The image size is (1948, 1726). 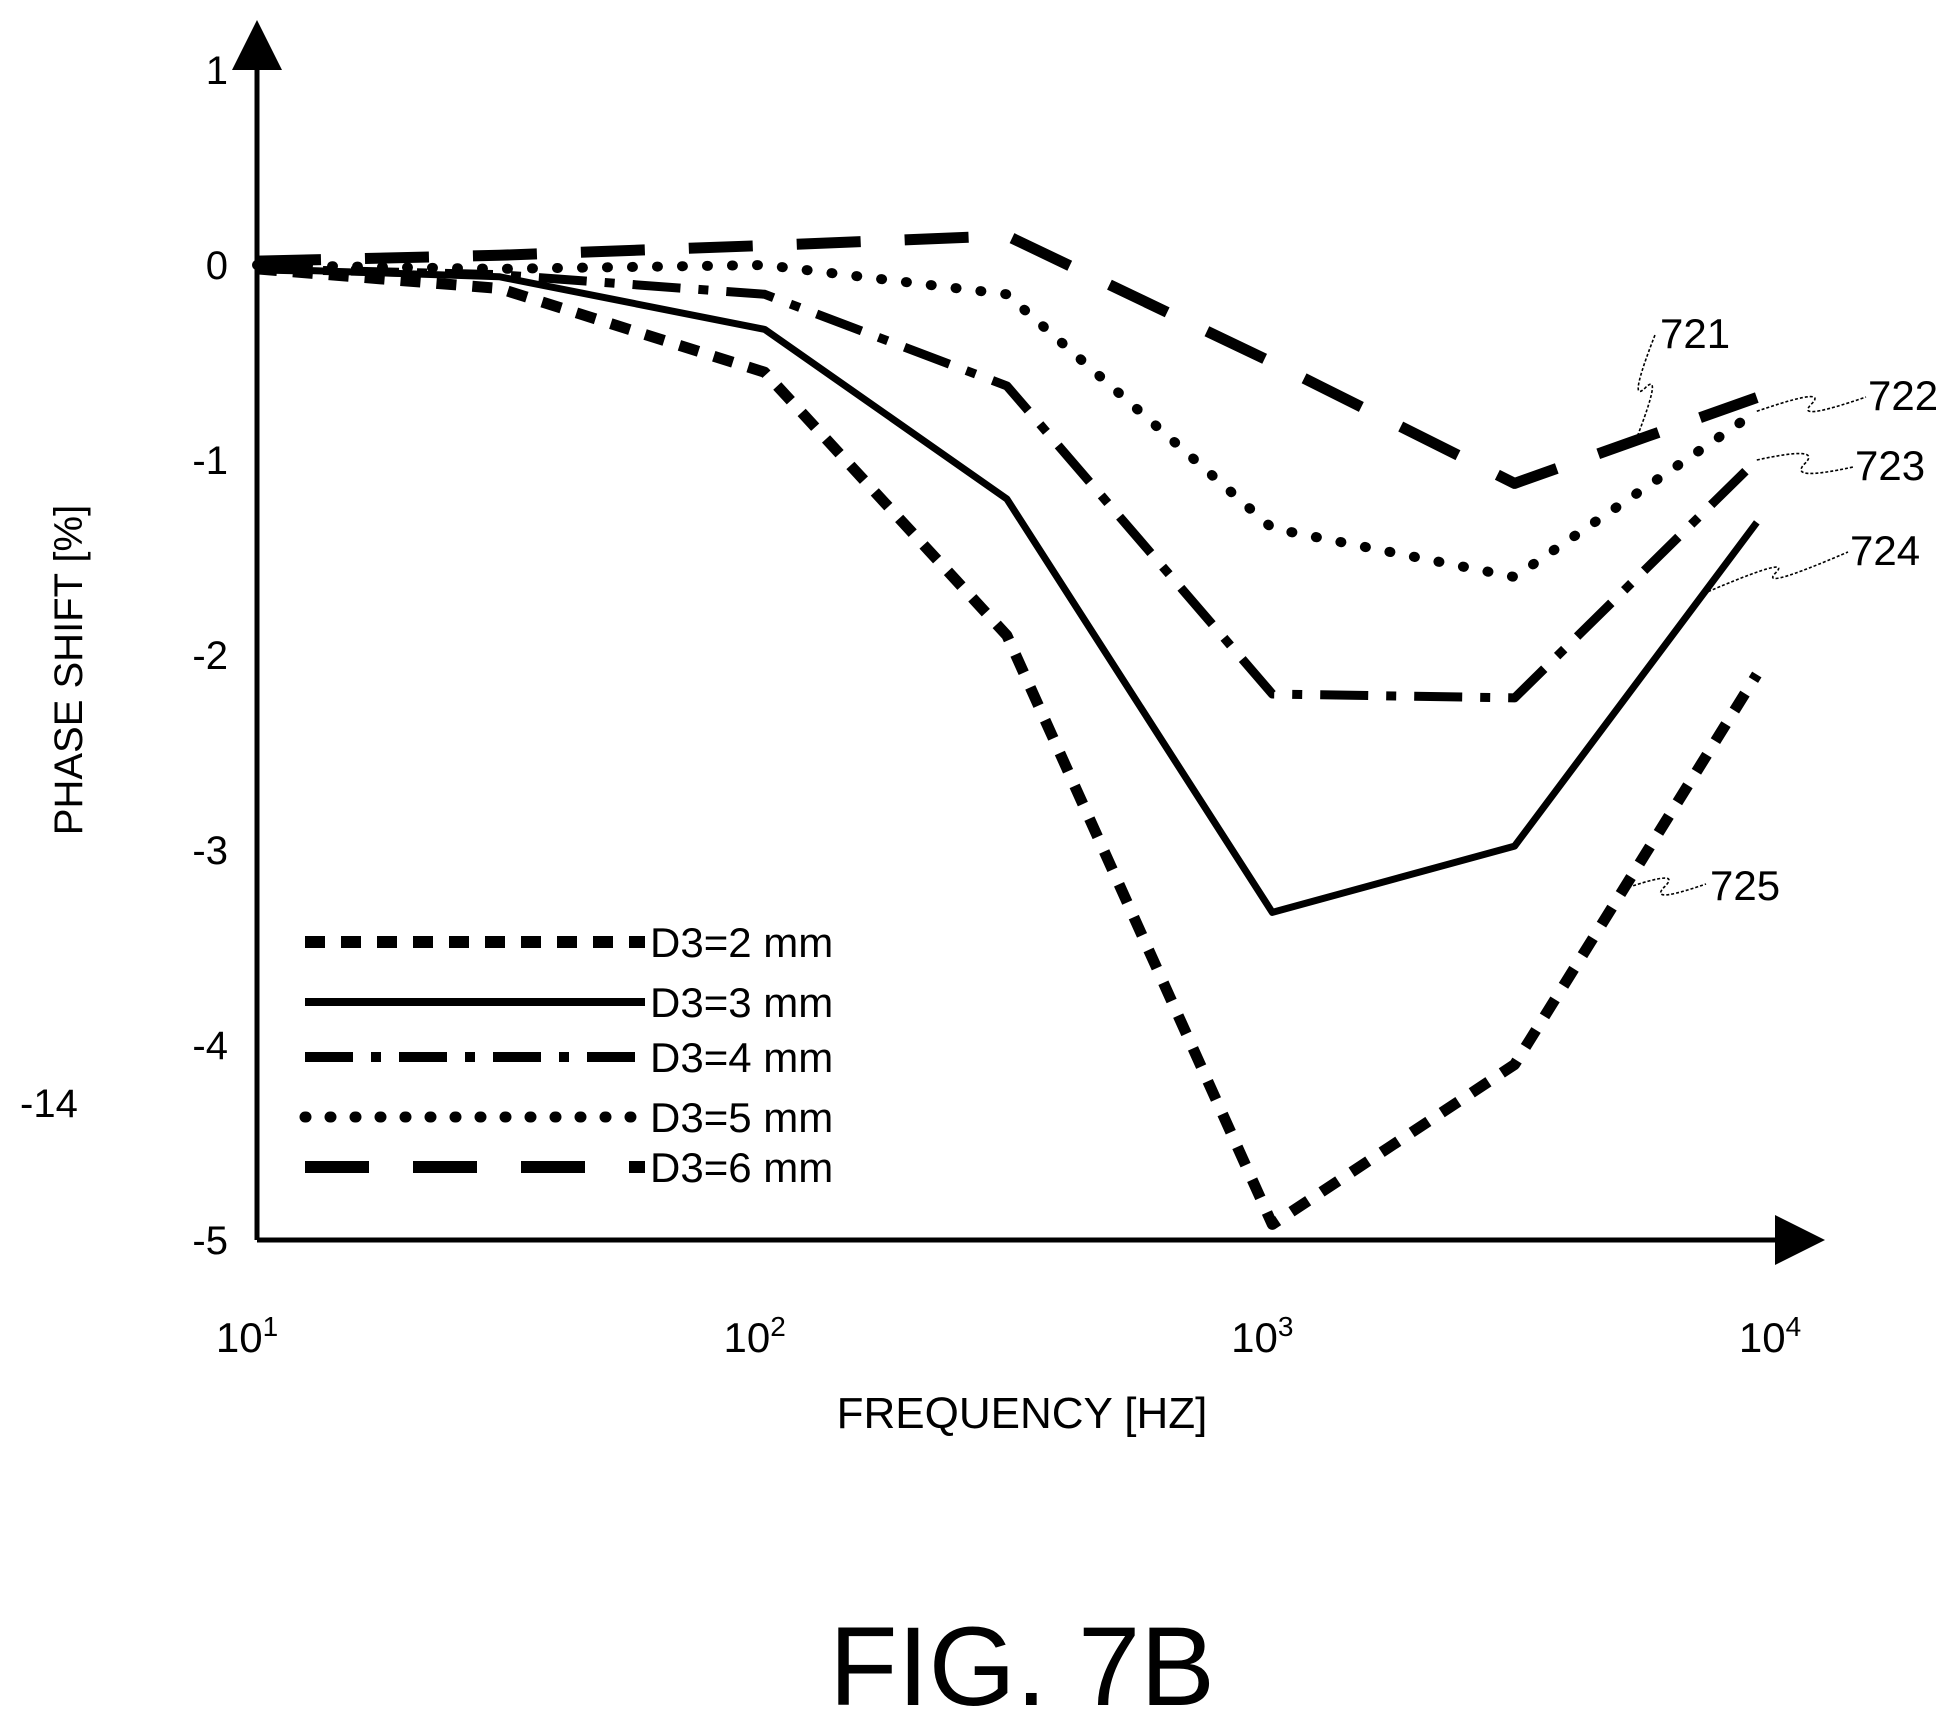 What do you see at coordinates (741, 1002) in the screenshot?
I see `legend-label: D3=3 mm` at bounding box center [741, 1002].